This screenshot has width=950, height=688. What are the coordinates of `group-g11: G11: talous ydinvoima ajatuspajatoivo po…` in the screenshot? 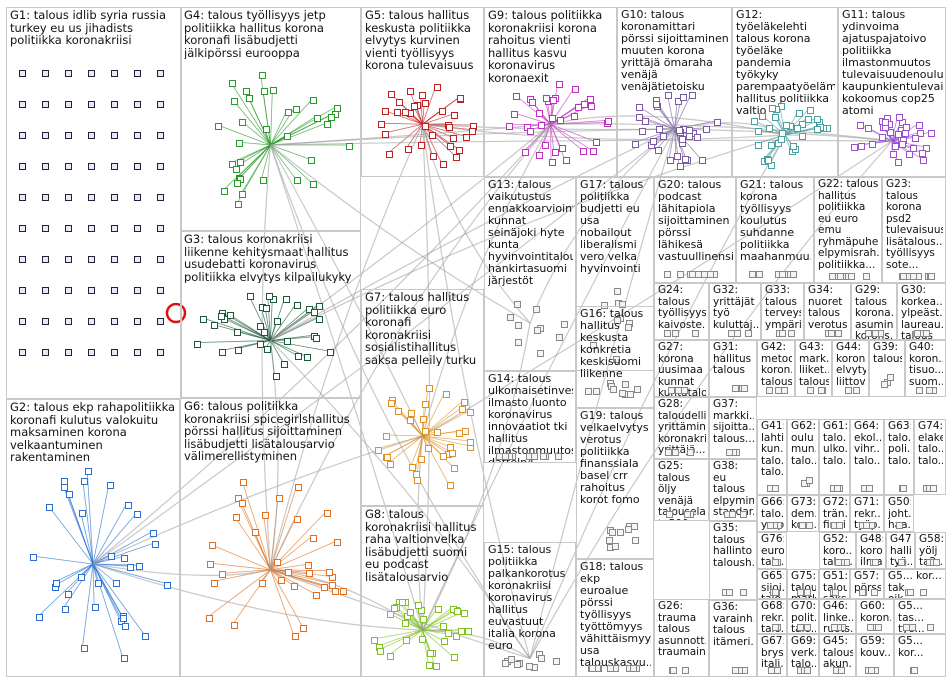 It's located at (892, 92).